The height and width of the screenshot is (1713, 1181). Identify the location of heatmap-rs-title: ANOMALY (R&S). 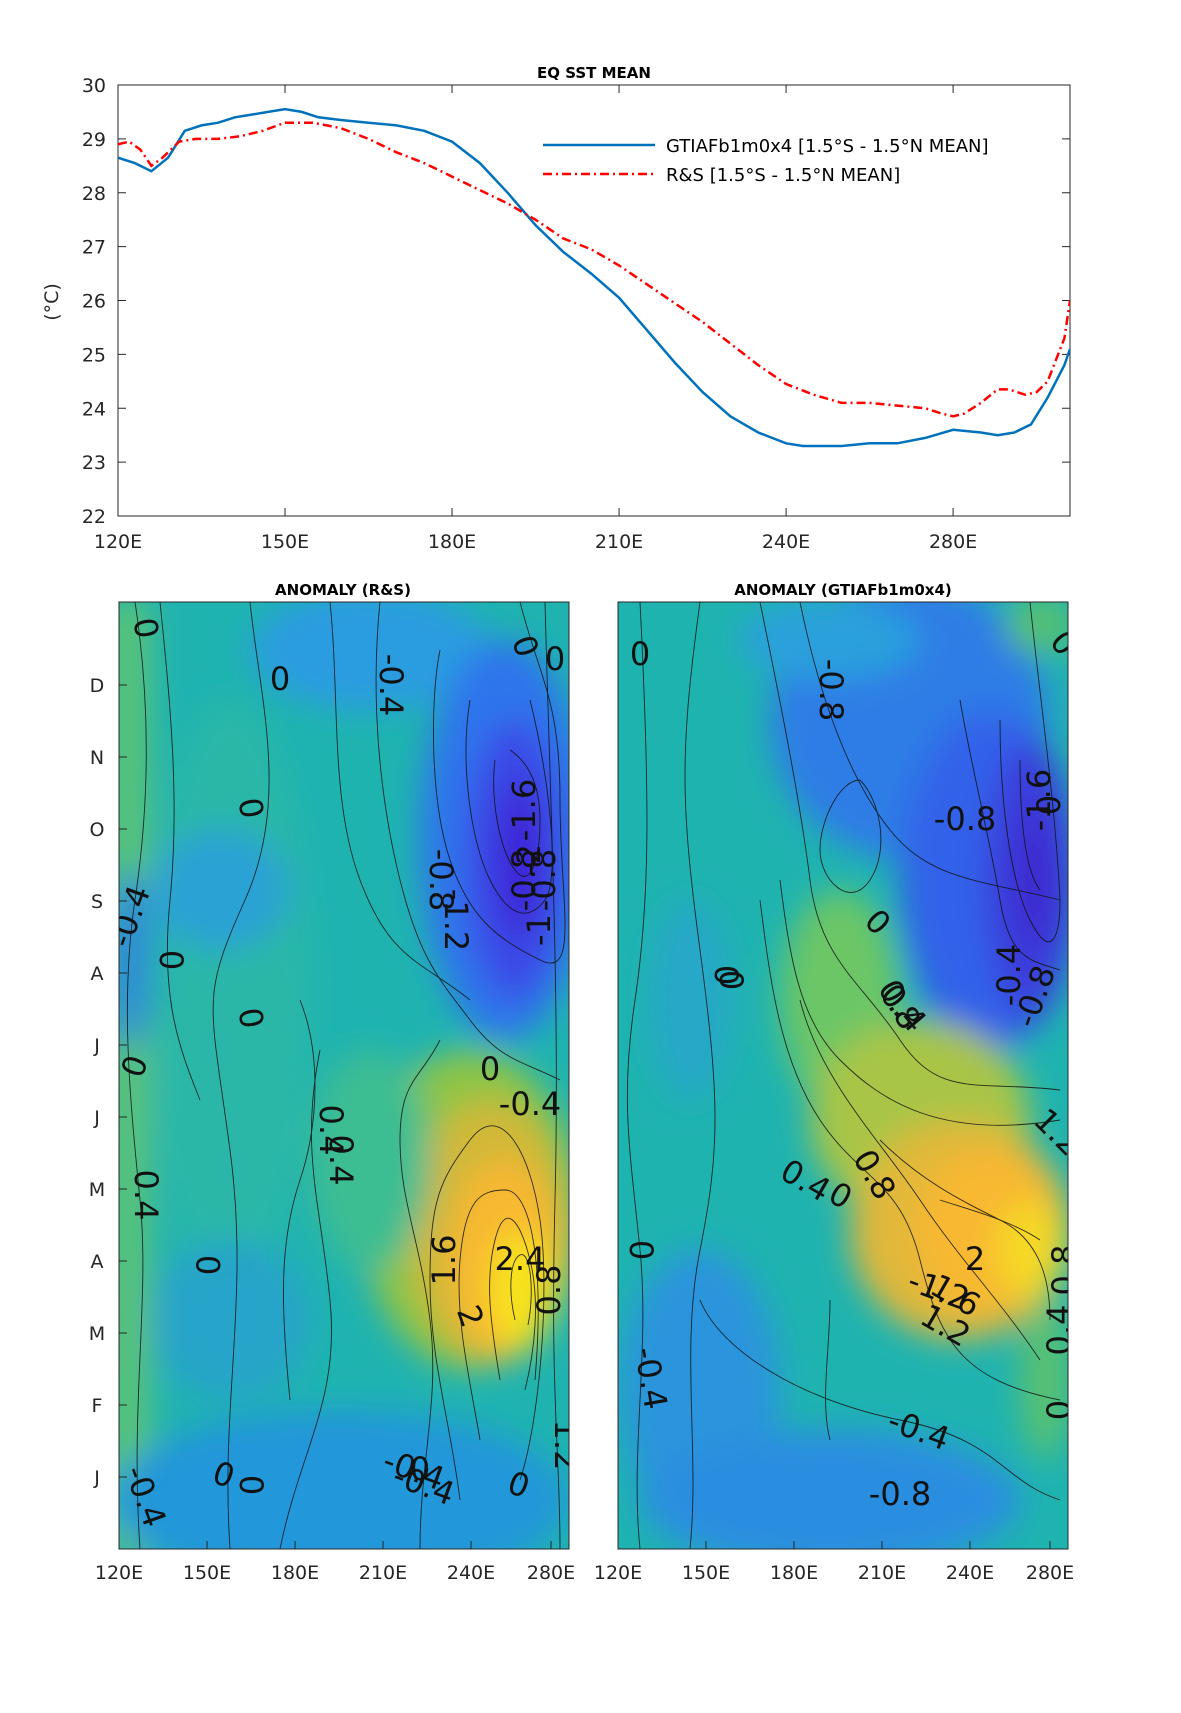
(343, 590).